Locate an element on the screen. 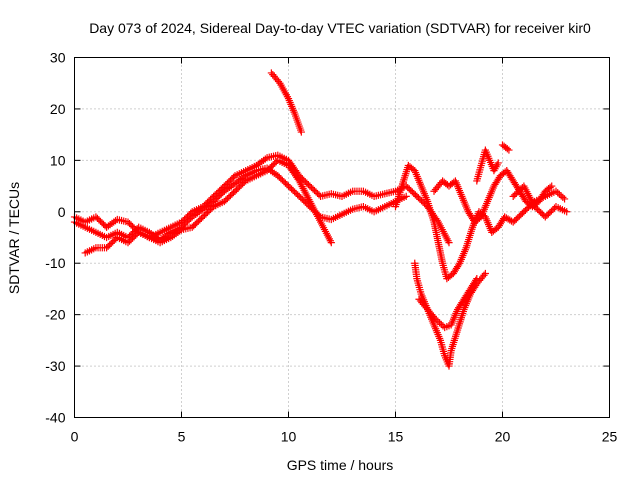 This screenshot has width=640, height=480. x-tick-label: 0 is located at coordinates (75, 437).